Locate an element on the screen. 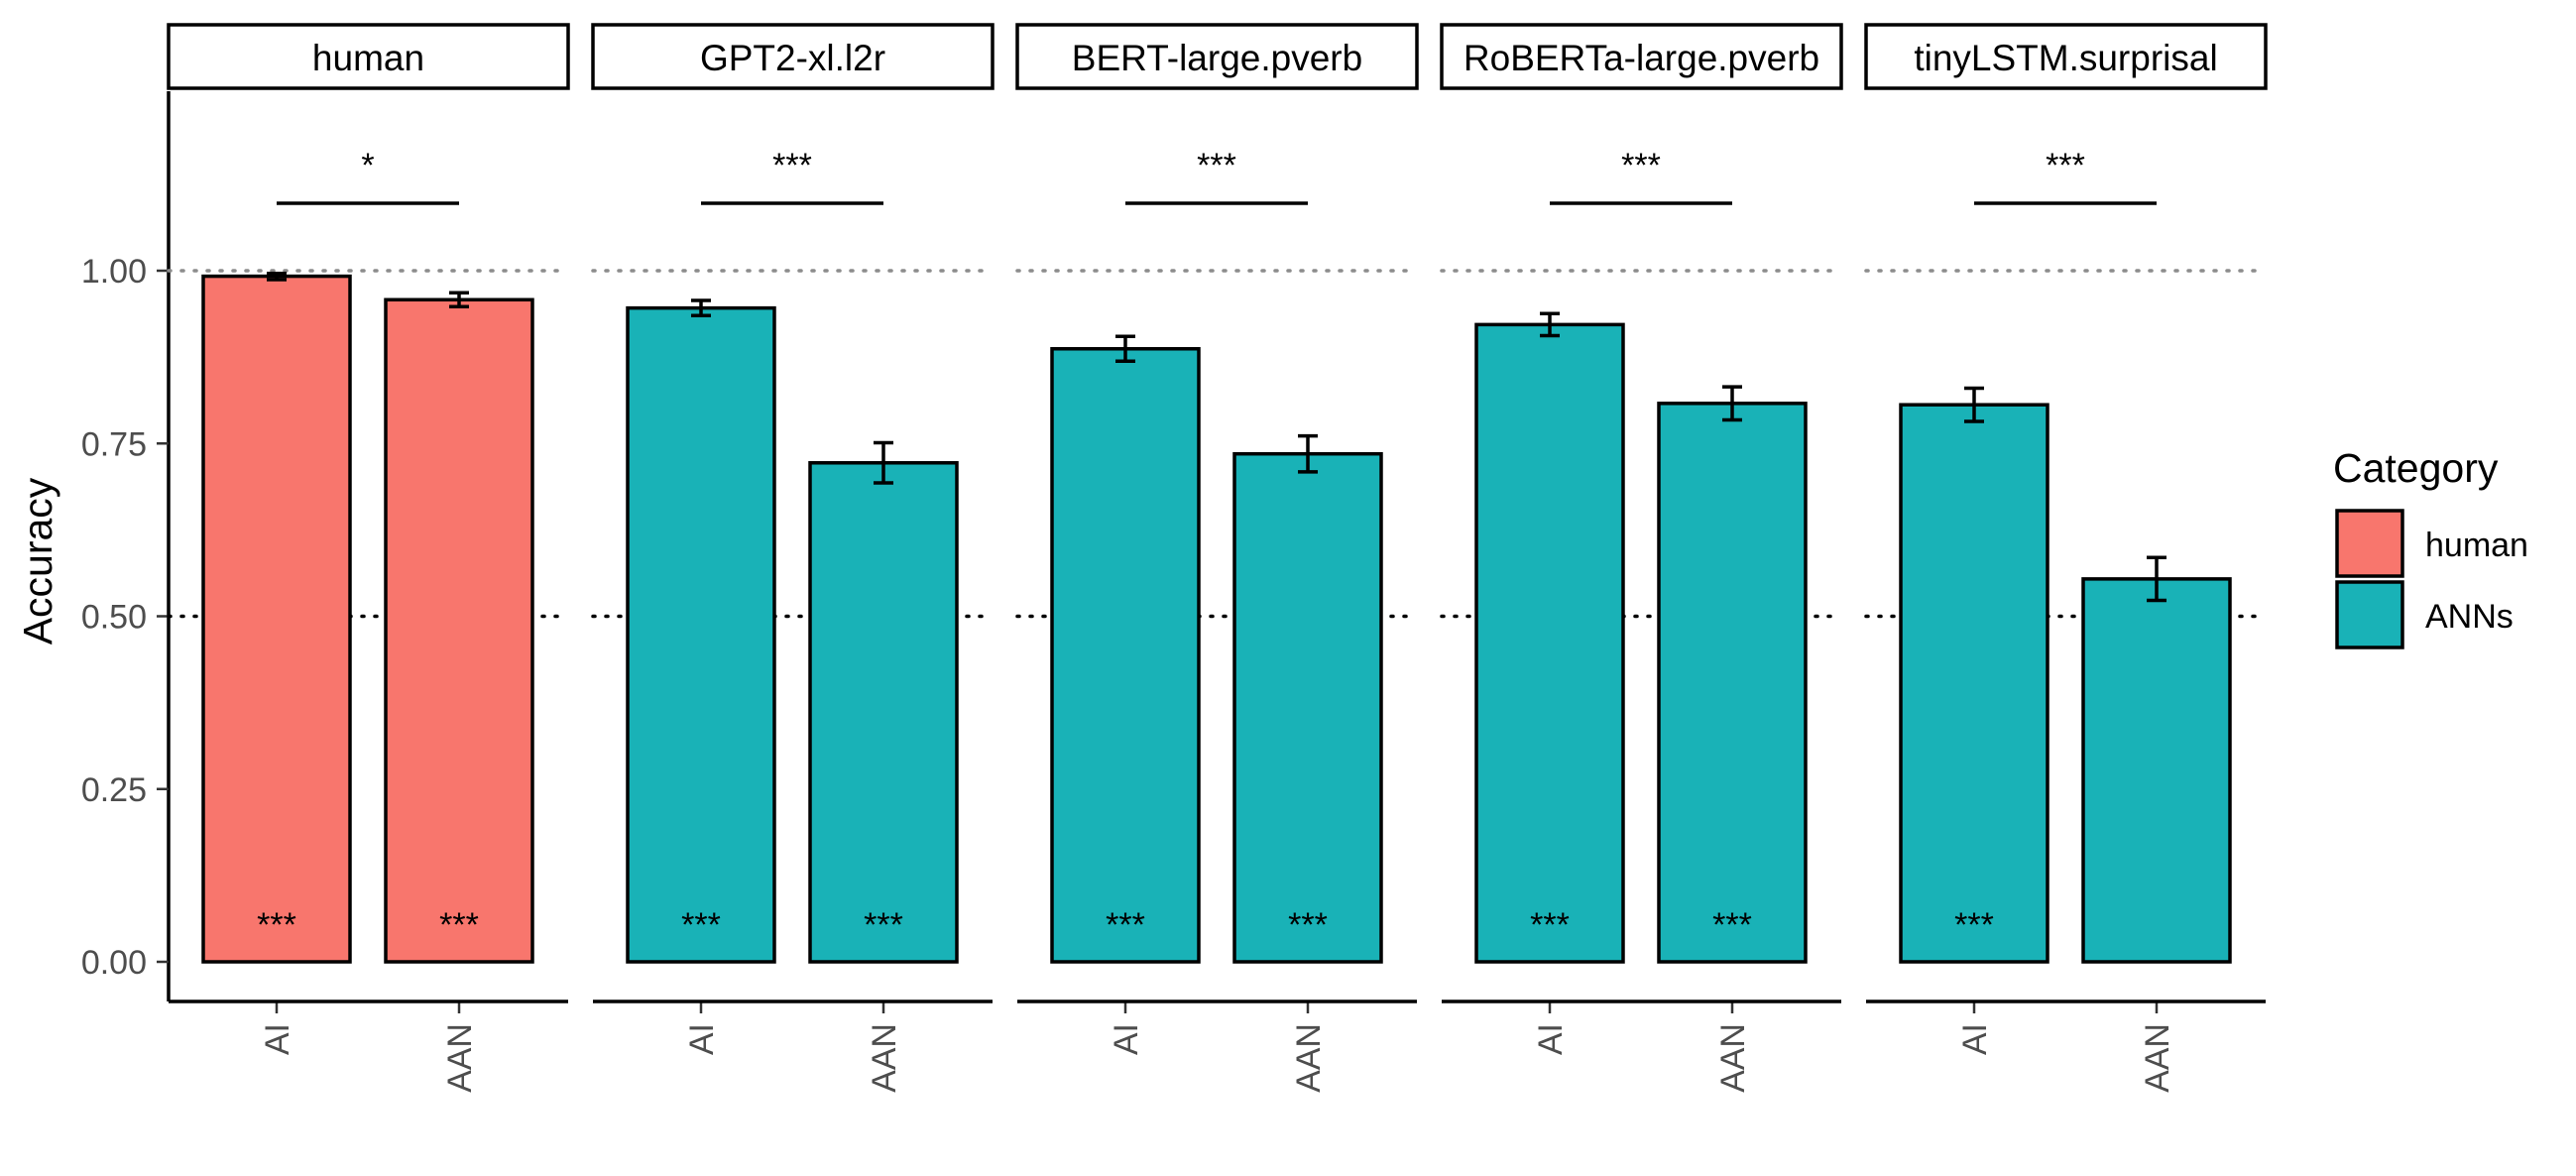 This screenshot has width=2576, height=1176. facet-label: human is located at coordinates (368, 58).